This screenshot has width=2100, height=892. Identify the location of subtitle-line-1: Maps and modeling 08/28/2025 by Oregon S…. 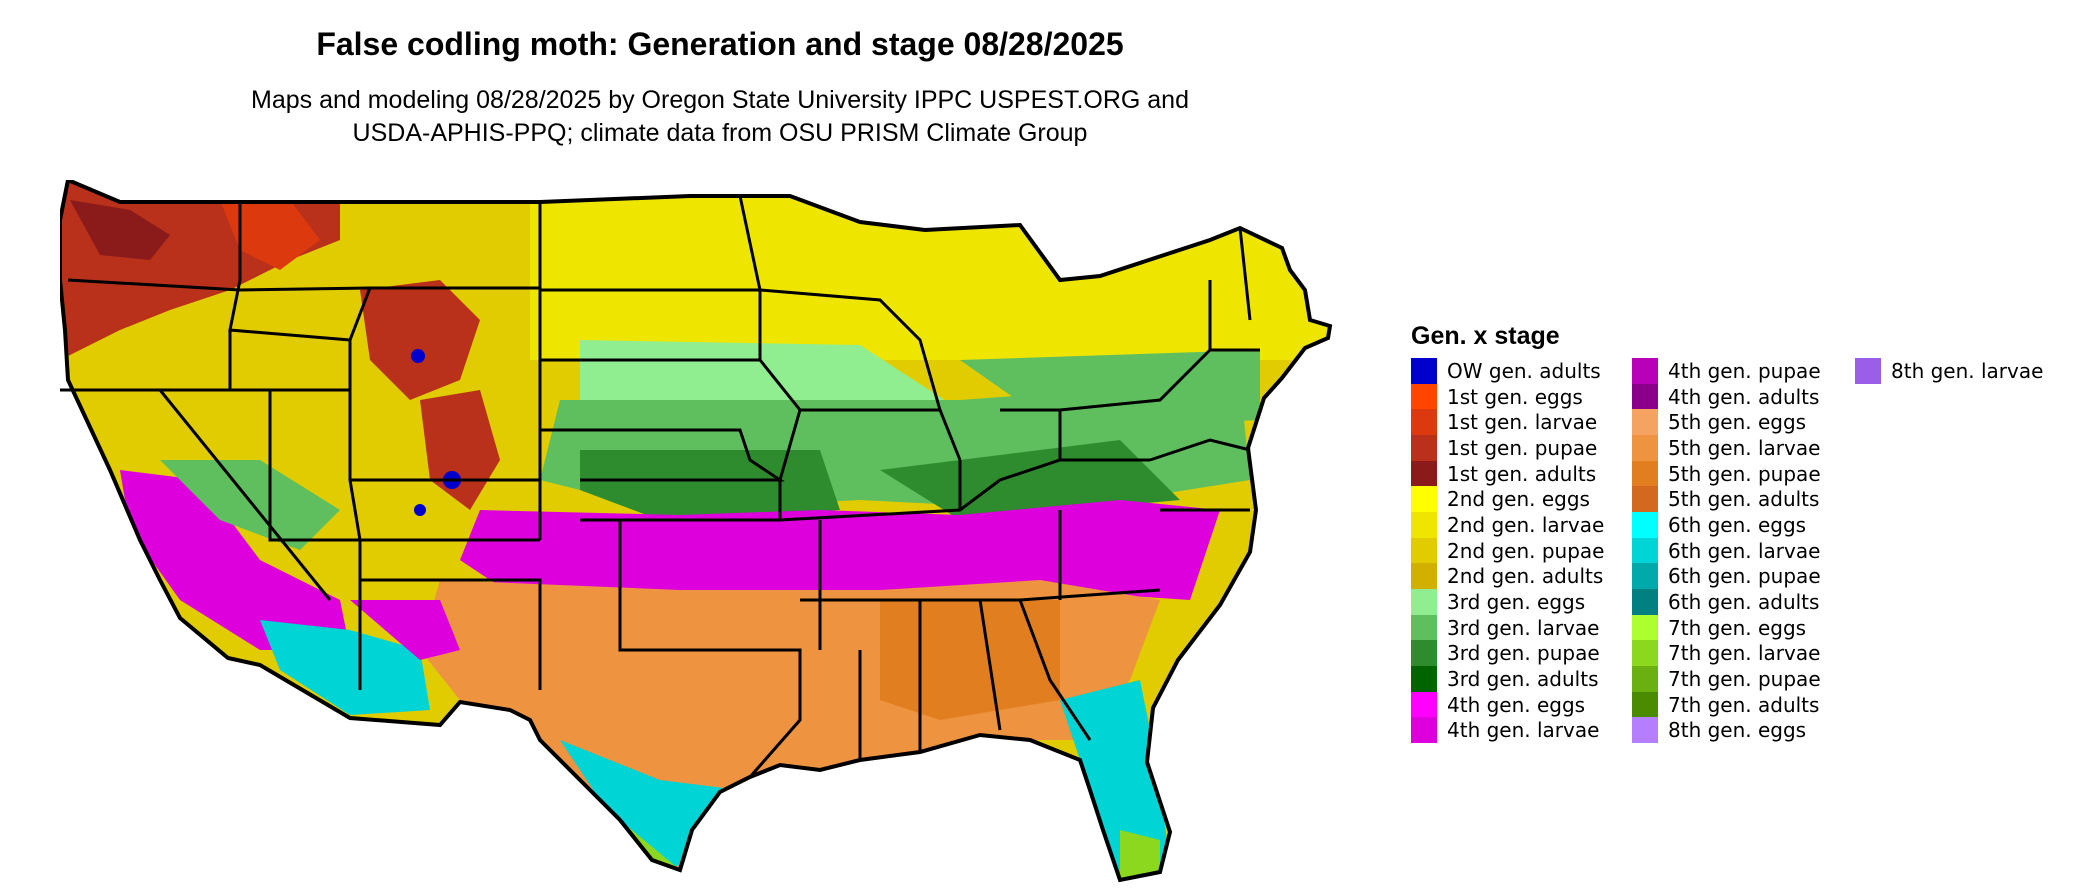
(720, 100).